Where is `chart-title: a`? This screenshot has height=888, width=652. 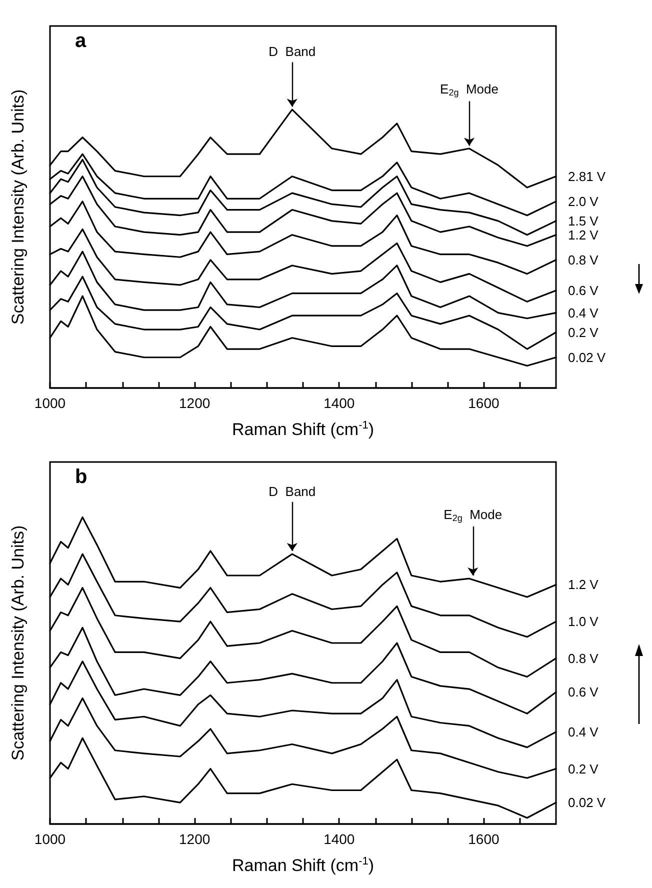
chart-title: a is located at coordinates (81, 41).